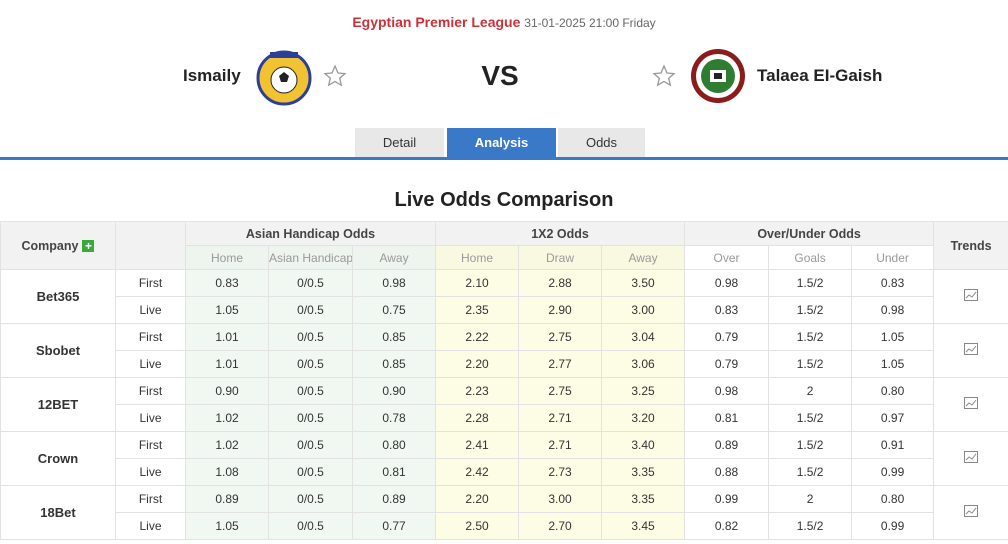  Describe the element at coordinates (227, 472) in the screenshot. I see `odds-value: 1.08` at that location.